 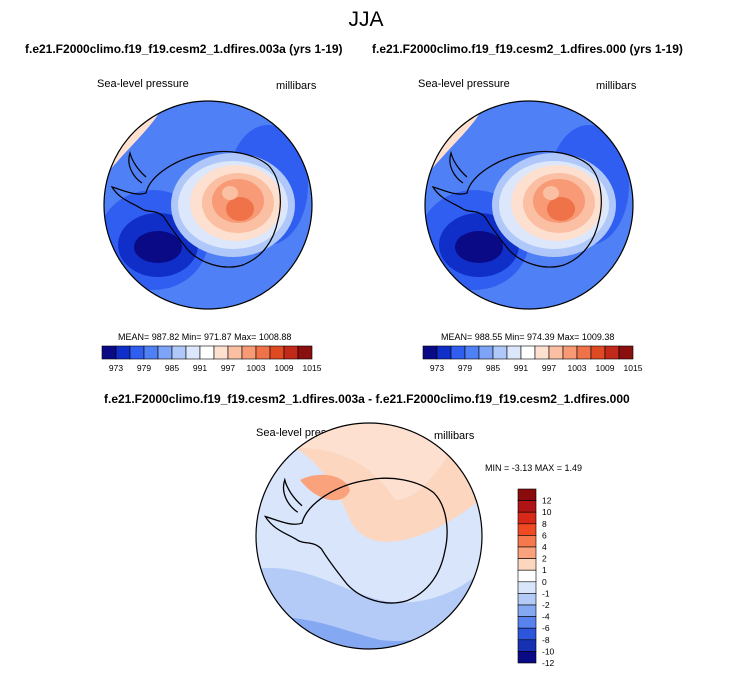 I want to click on panel1-colorbar-tick-label: 1003, so click(x=256, y=368).